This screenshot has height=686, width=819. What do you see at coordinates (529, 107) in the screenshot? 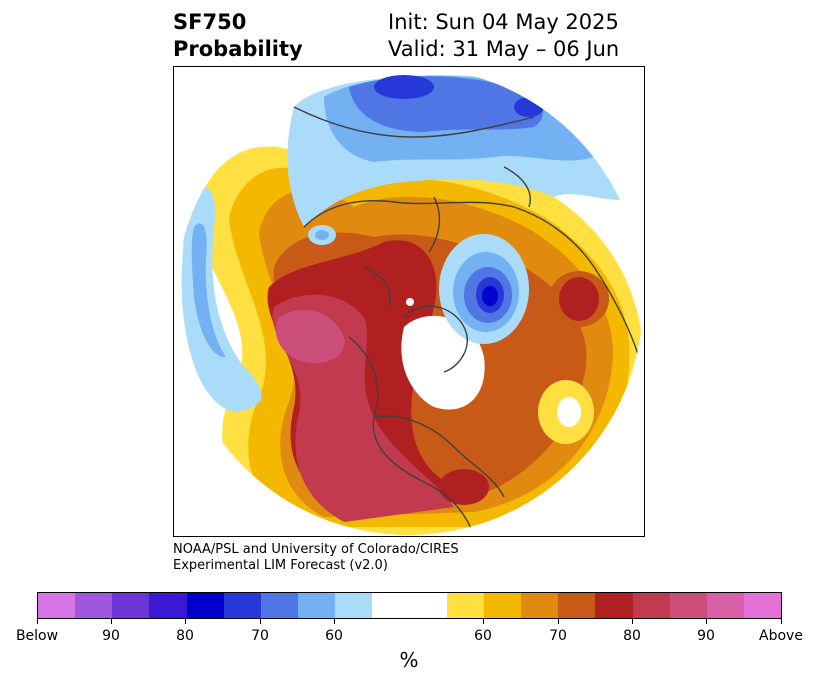
I see `contour-below-75-northeast` at bounding box center [529, 107].